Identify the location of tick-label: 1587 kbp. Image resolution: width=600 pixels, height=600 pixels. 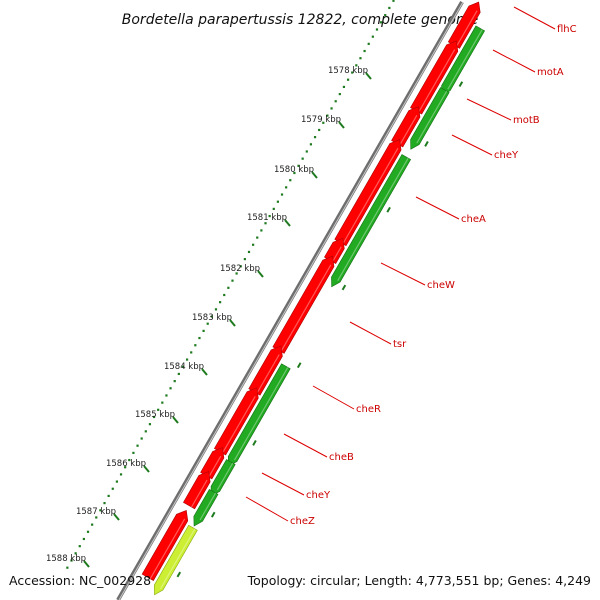
(96, 512).